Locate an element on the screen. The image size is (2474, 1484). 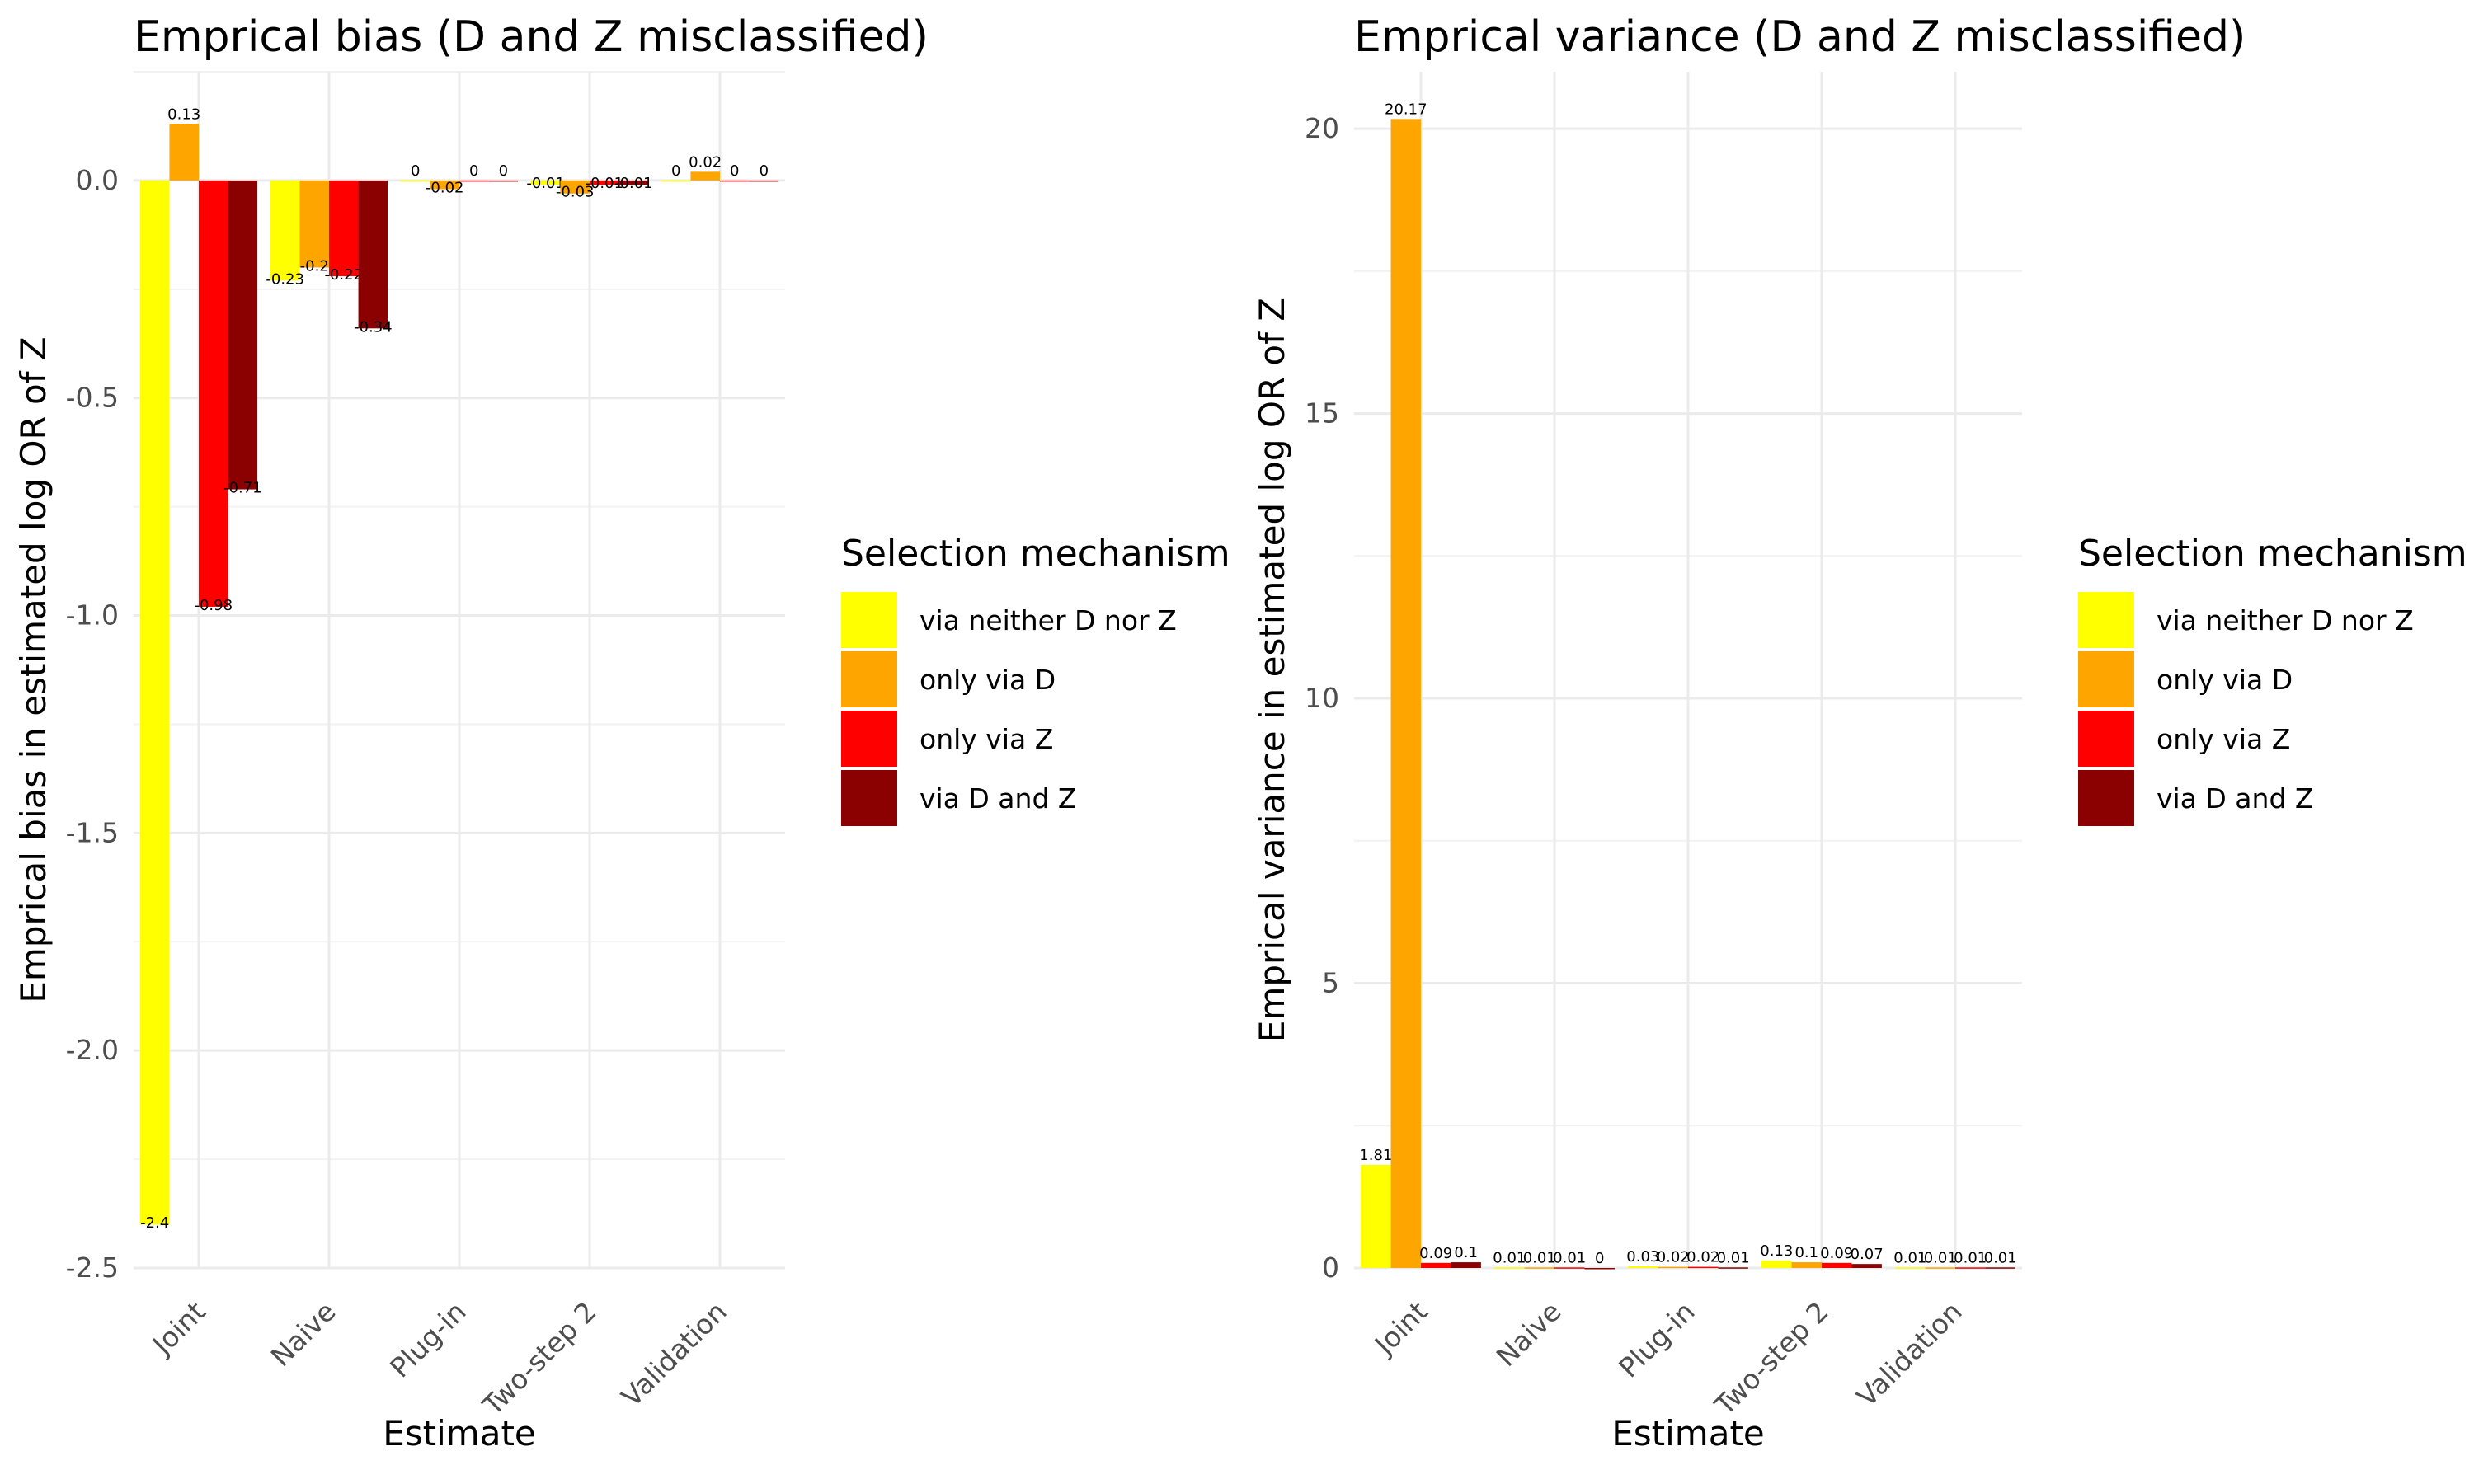
y-tick-label: -1.0 is located at coordinates (92, 615).